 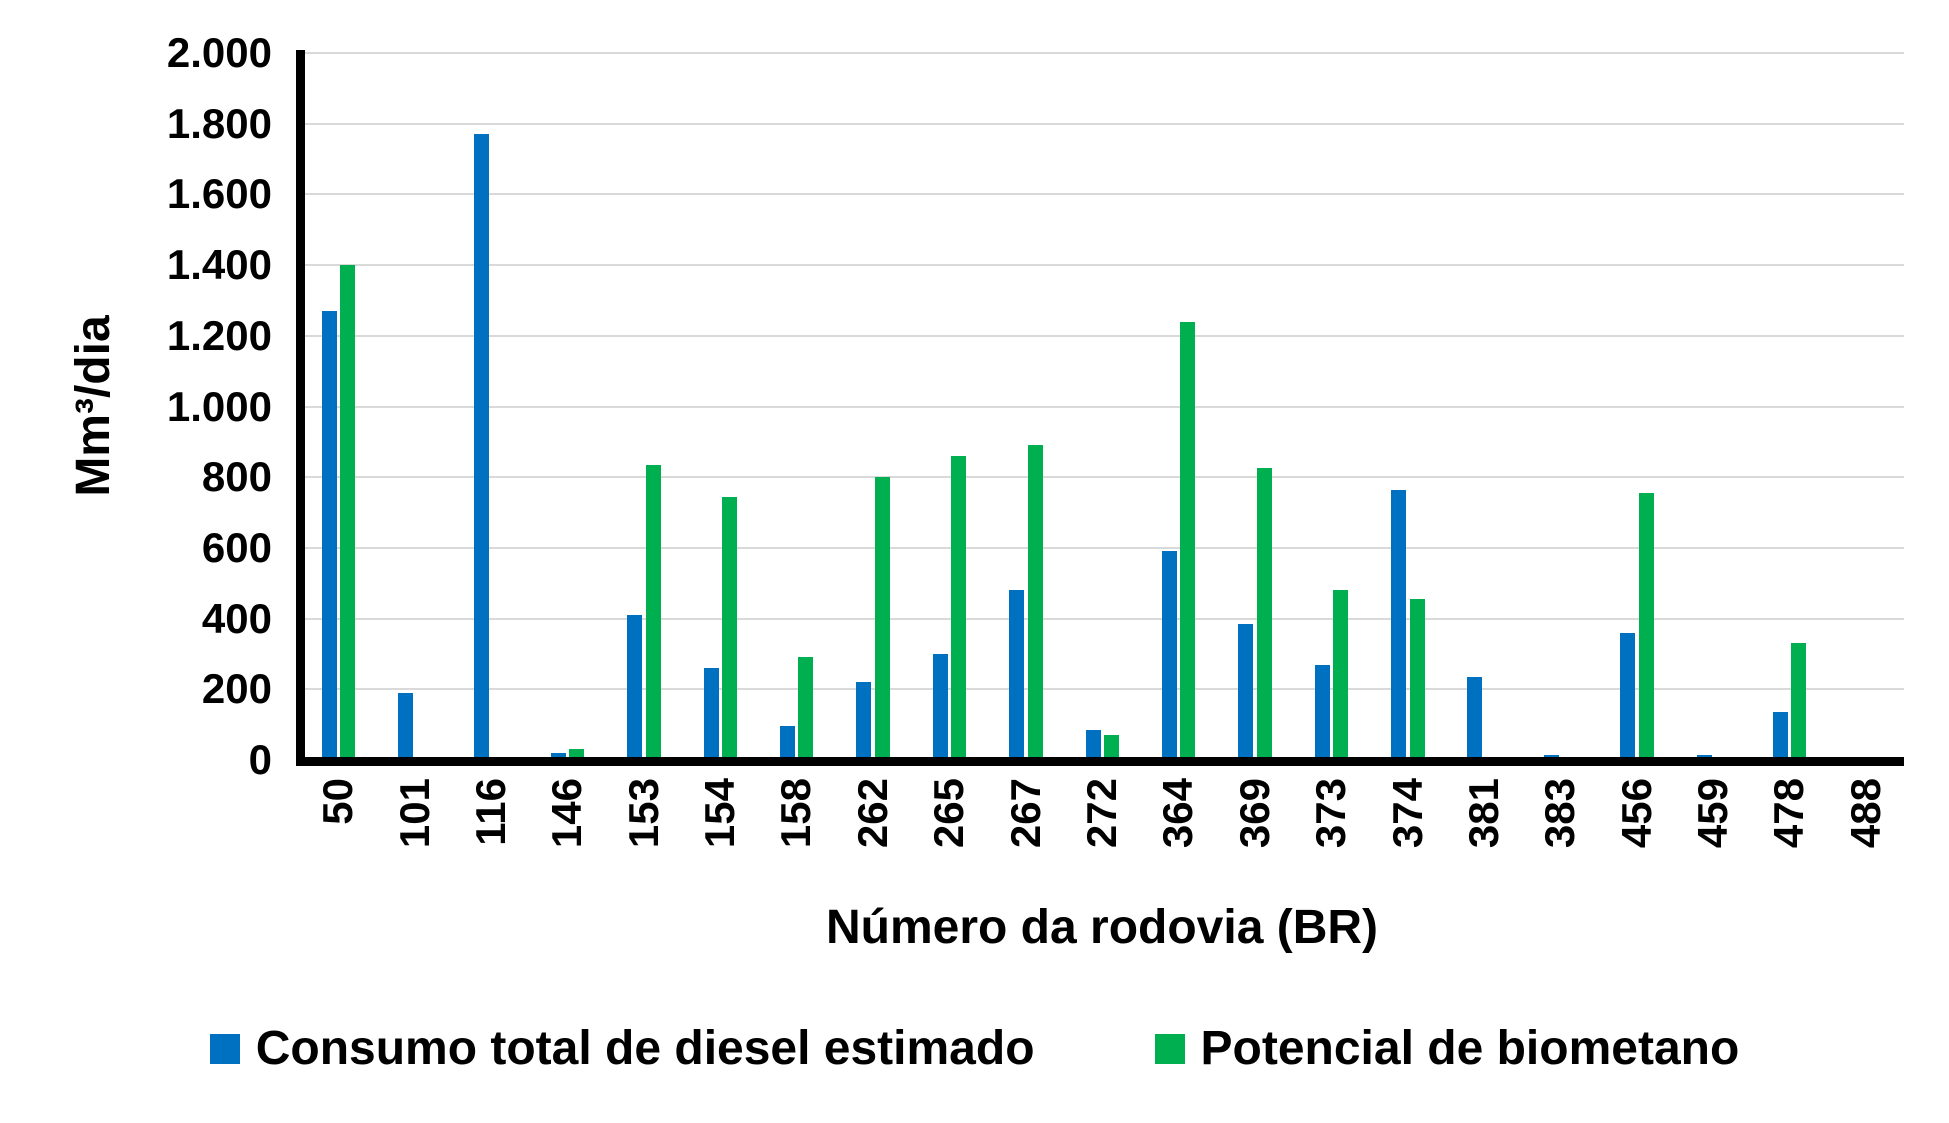 What do you see at coordinates (219, 406) in the screenshot?
I see `y-tick-label: 1.000` at bounding box center [219, 406].